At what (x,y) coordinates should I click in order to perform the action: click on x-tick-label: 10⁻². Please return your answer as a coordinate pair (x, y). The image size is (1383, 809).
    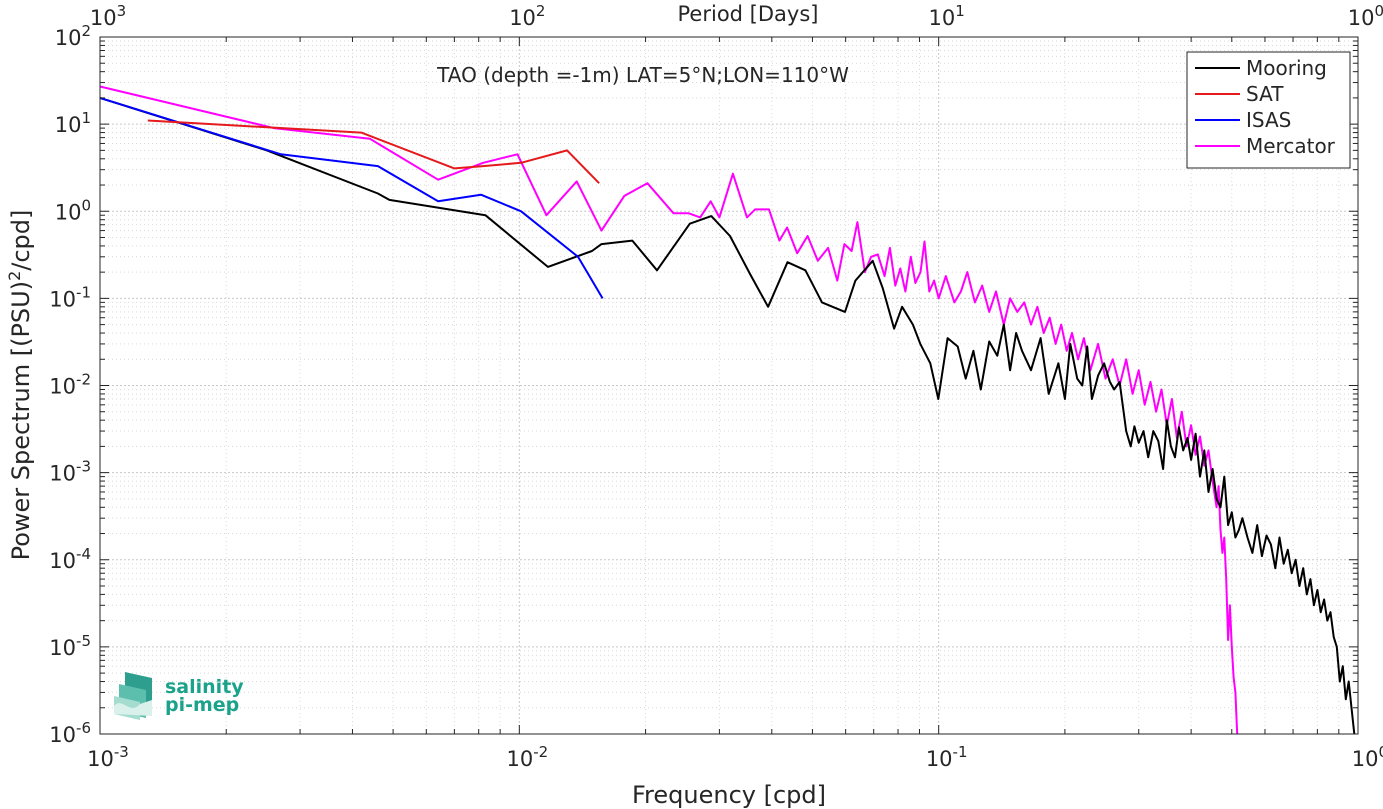
    Looking at the image, I should click on (527, 757).